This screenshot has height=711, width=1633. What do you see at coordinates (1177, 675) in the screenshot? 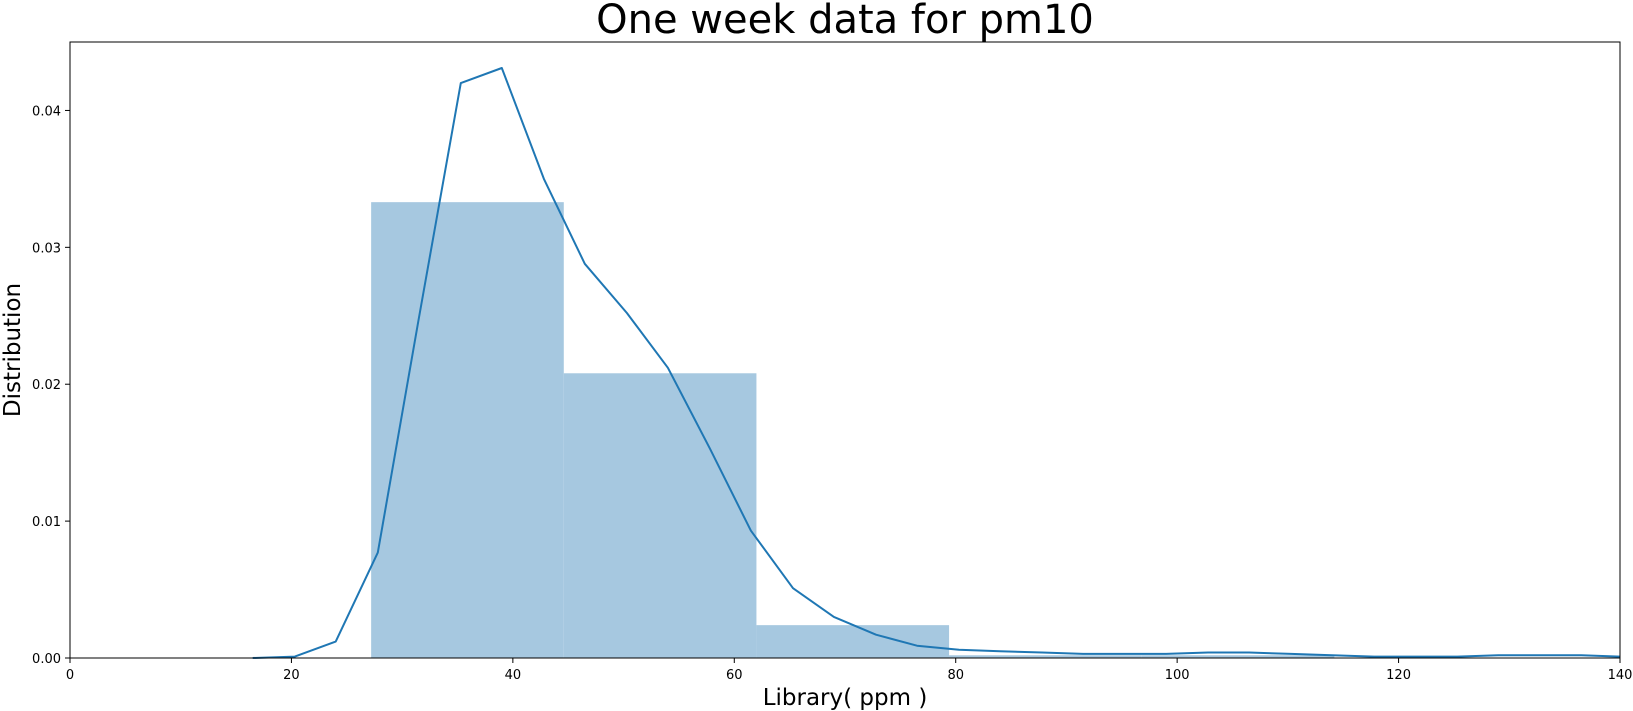
I see `x-tick-label: 100` at bounding box center [1177, 675].